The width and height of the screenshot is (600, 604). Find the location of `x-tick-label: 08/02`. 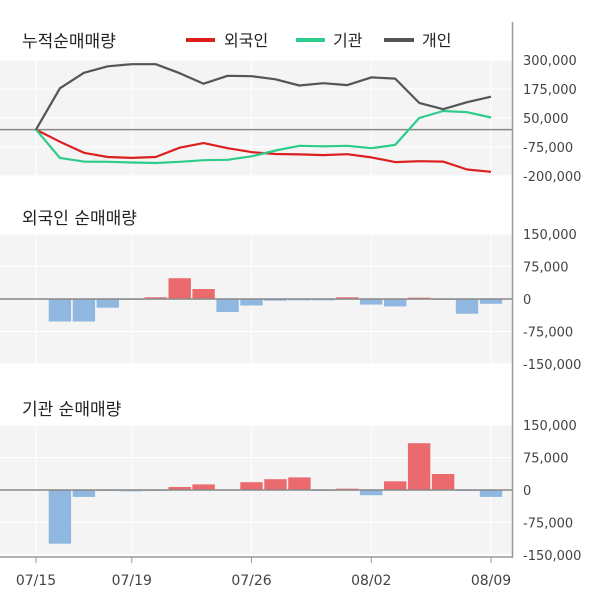

x-tick-label: 08/02 is located at coordinates (371, 581).